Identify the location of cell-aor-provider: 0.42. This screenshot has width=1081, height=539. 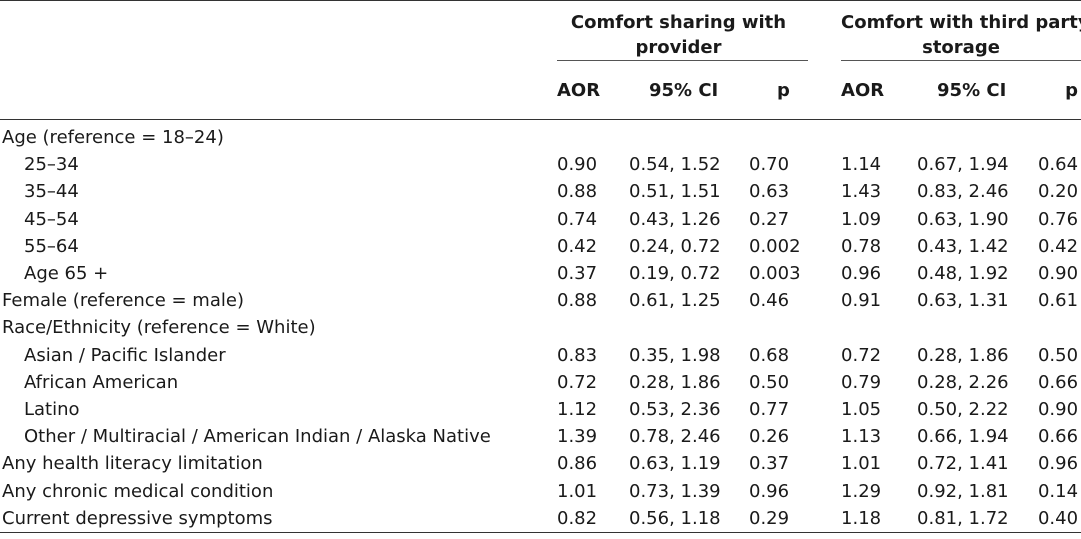
(577, 246).